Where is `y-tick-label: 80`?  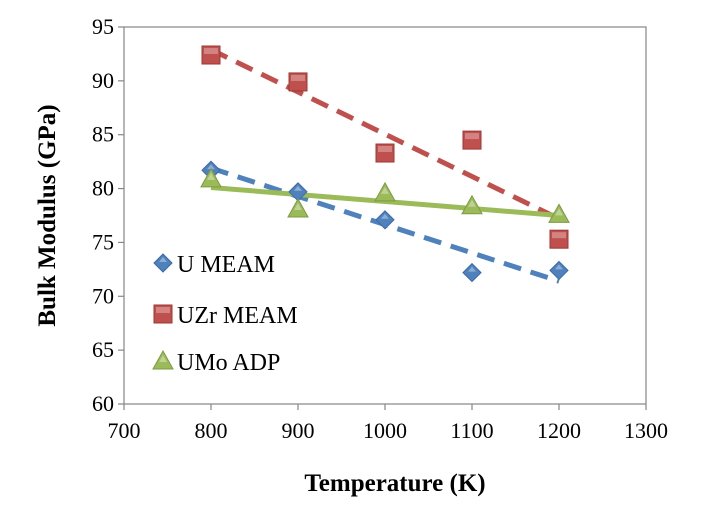 y-tick-label: 80 is located at coordinates (103, 188).